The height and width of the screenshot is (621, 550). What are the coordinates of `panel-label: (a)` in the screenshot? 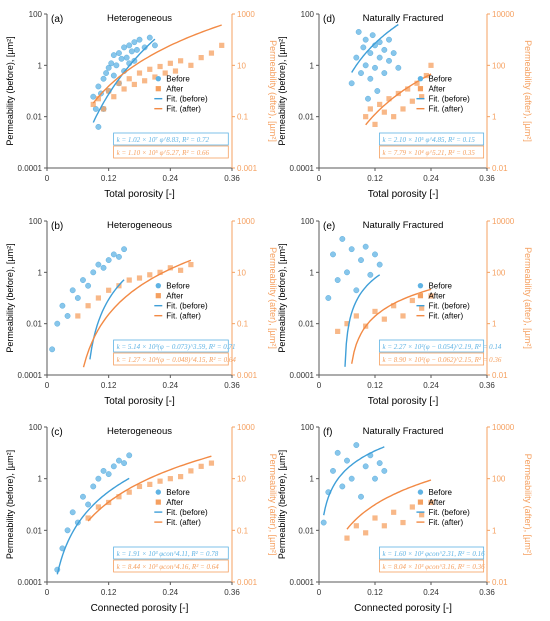 It's located at (57, 19).